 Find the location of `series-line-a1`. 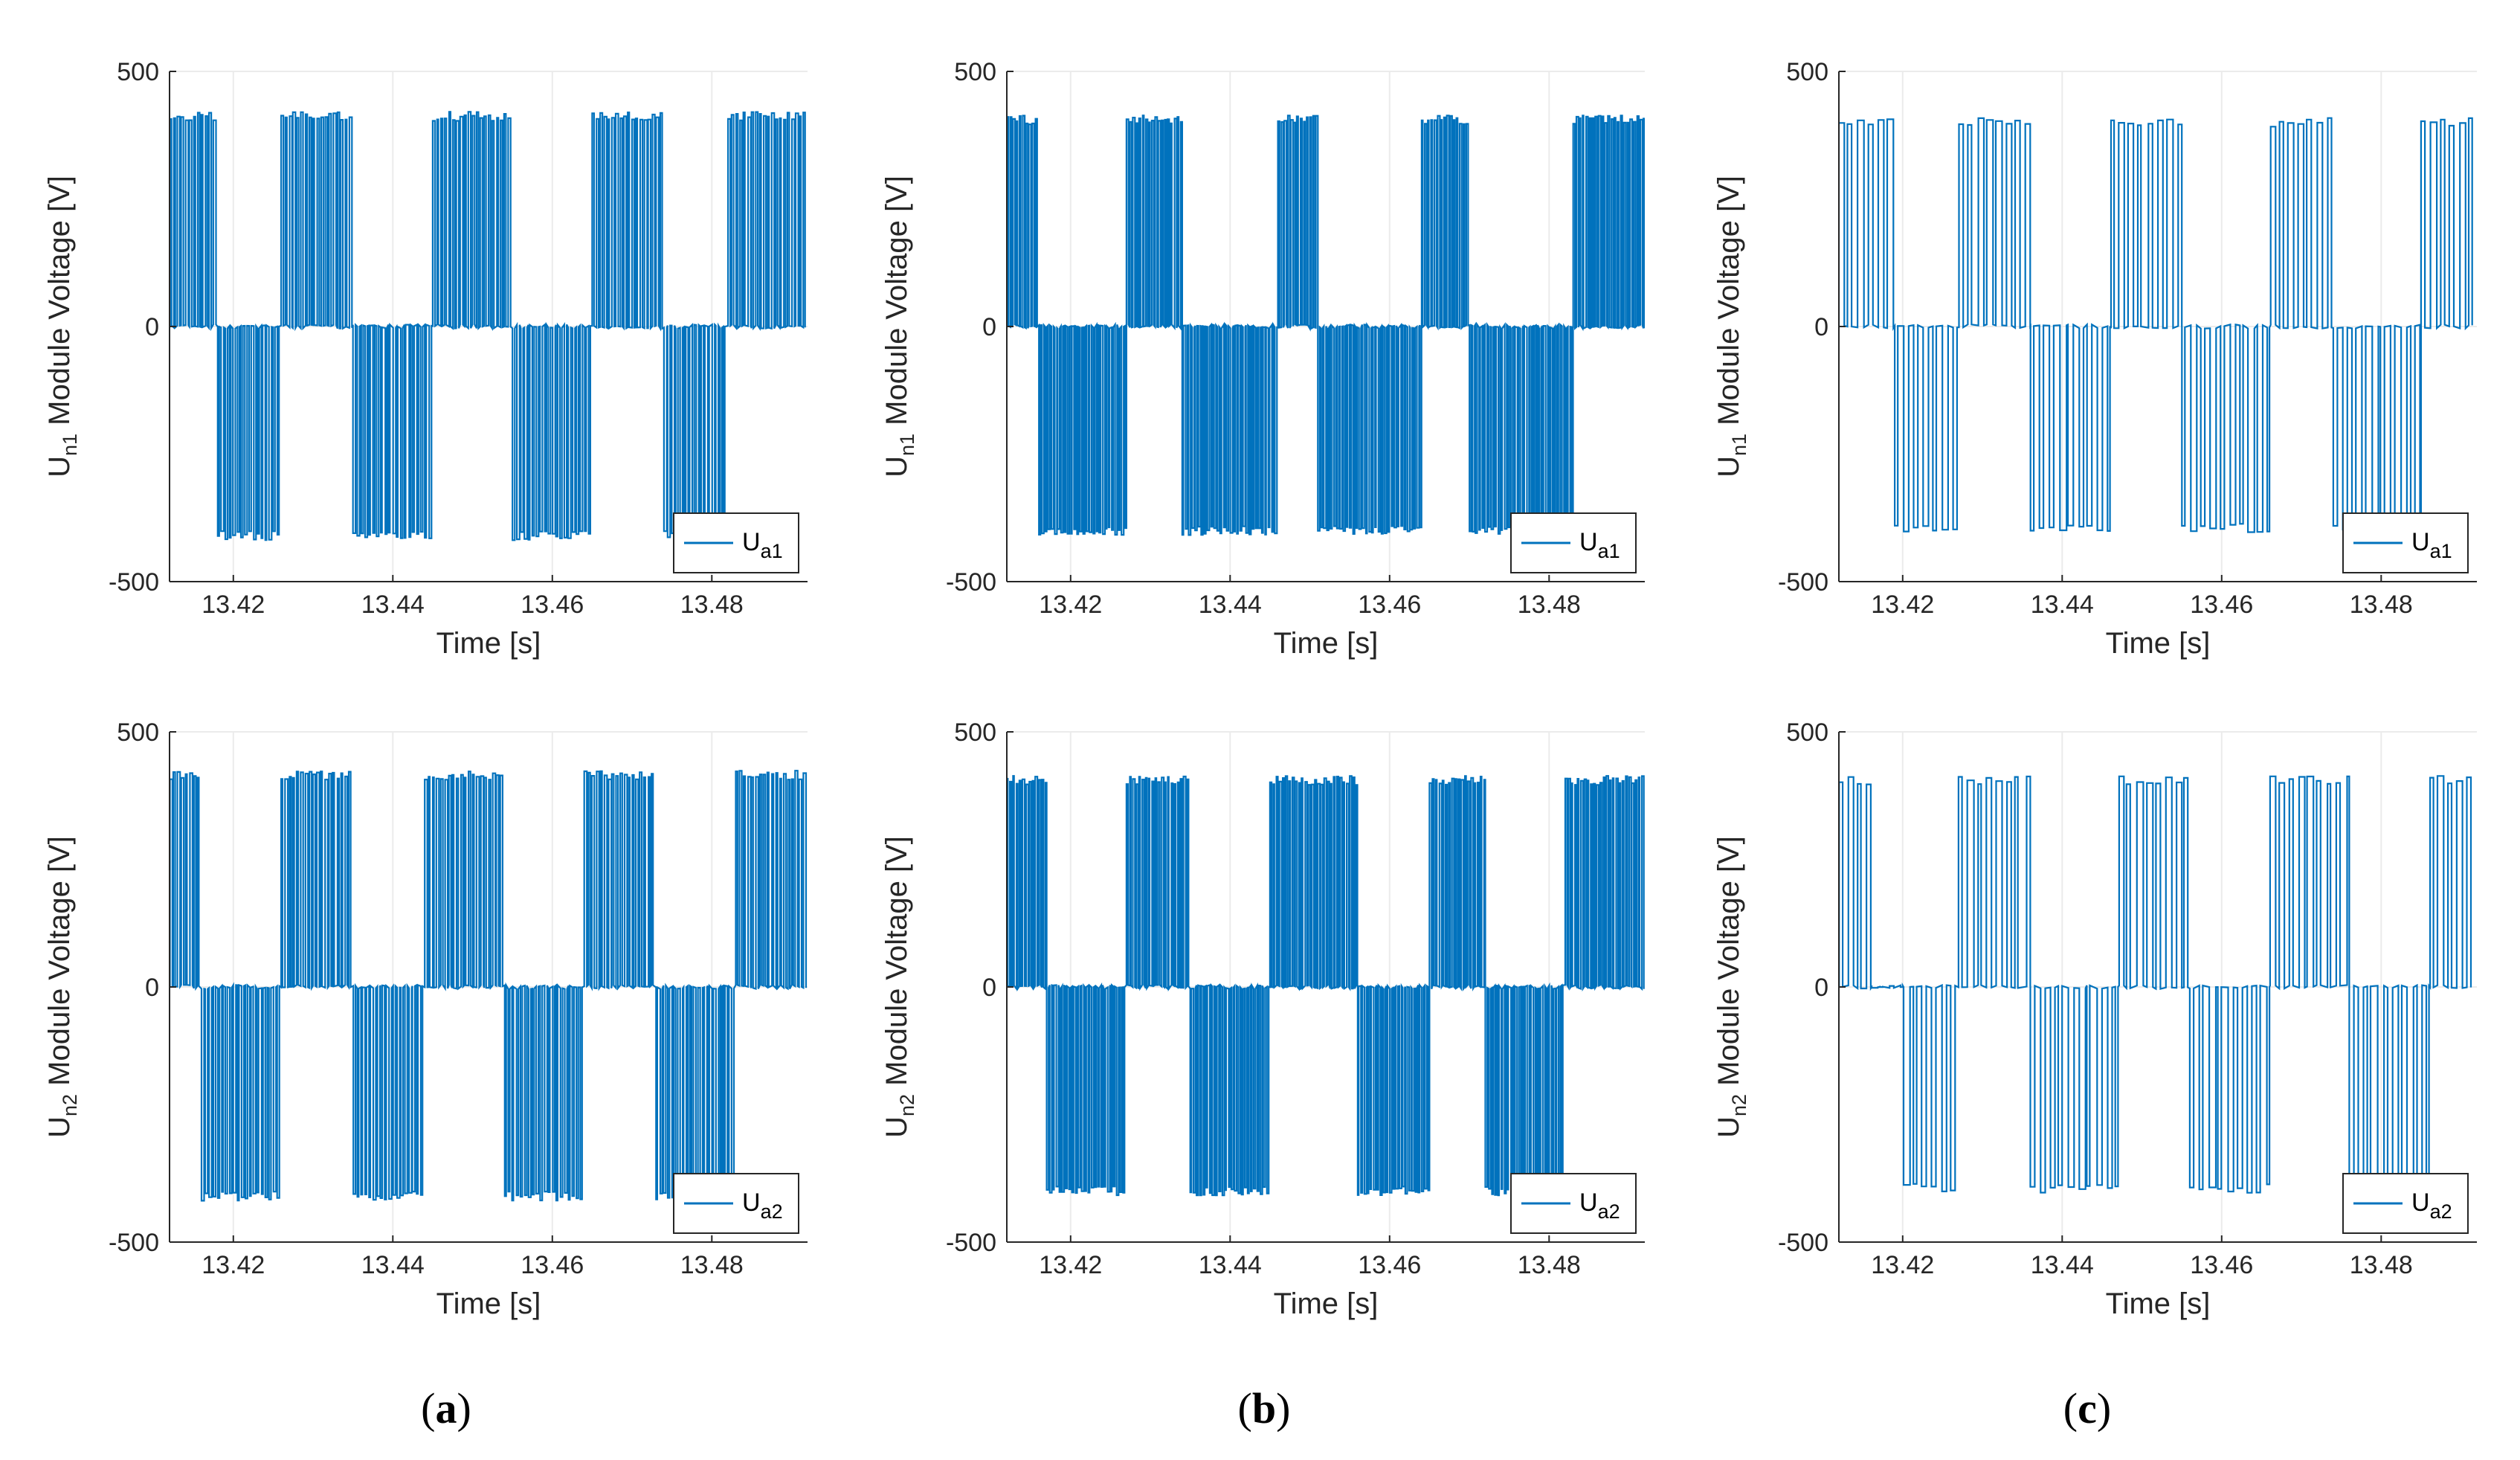

series-line-a1 is located at coordinates (488, 326).